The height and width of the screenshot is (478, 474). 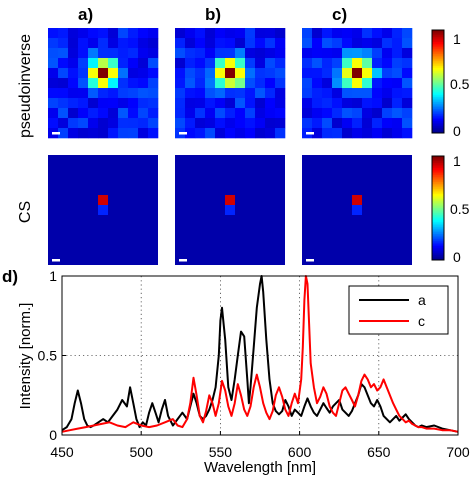 What do you see at coordinates (460, 84) in the screenshot?
I see `colorbar-tick-0.5: 0.5` at bounding box center [460, 84].